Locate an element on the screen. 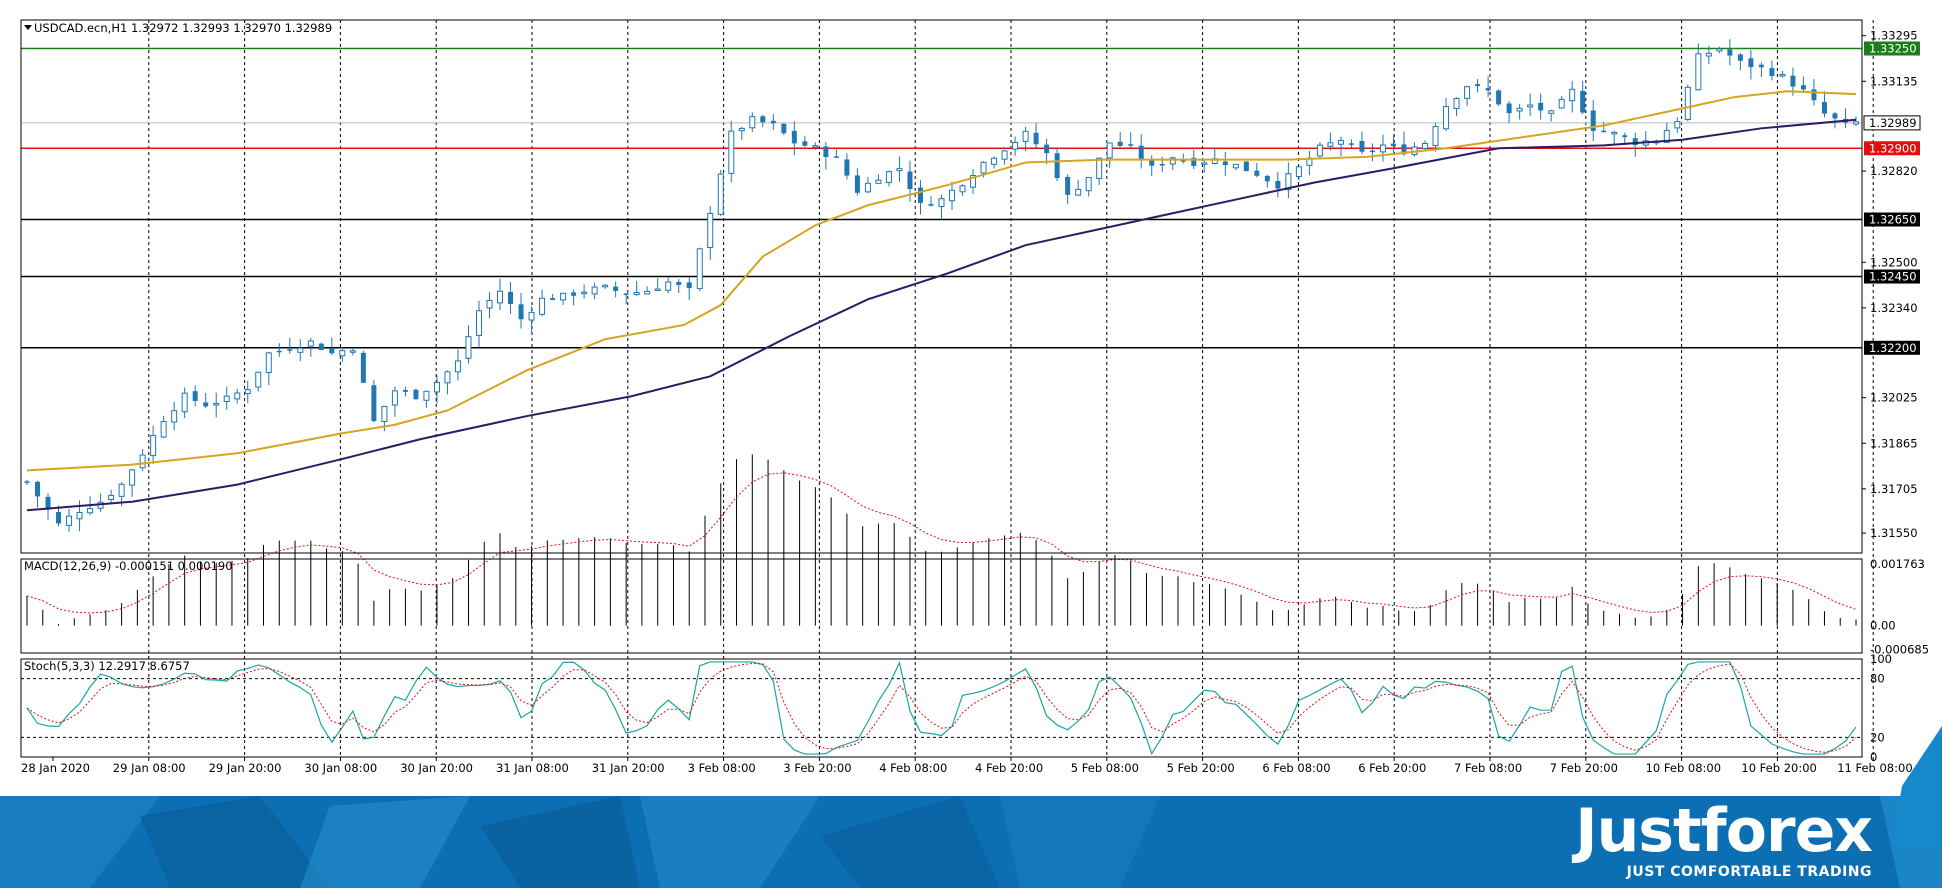 This screenshot has width=1942, height=888. stoch-tick-label: 80 is located at coordinates (1877, 679).